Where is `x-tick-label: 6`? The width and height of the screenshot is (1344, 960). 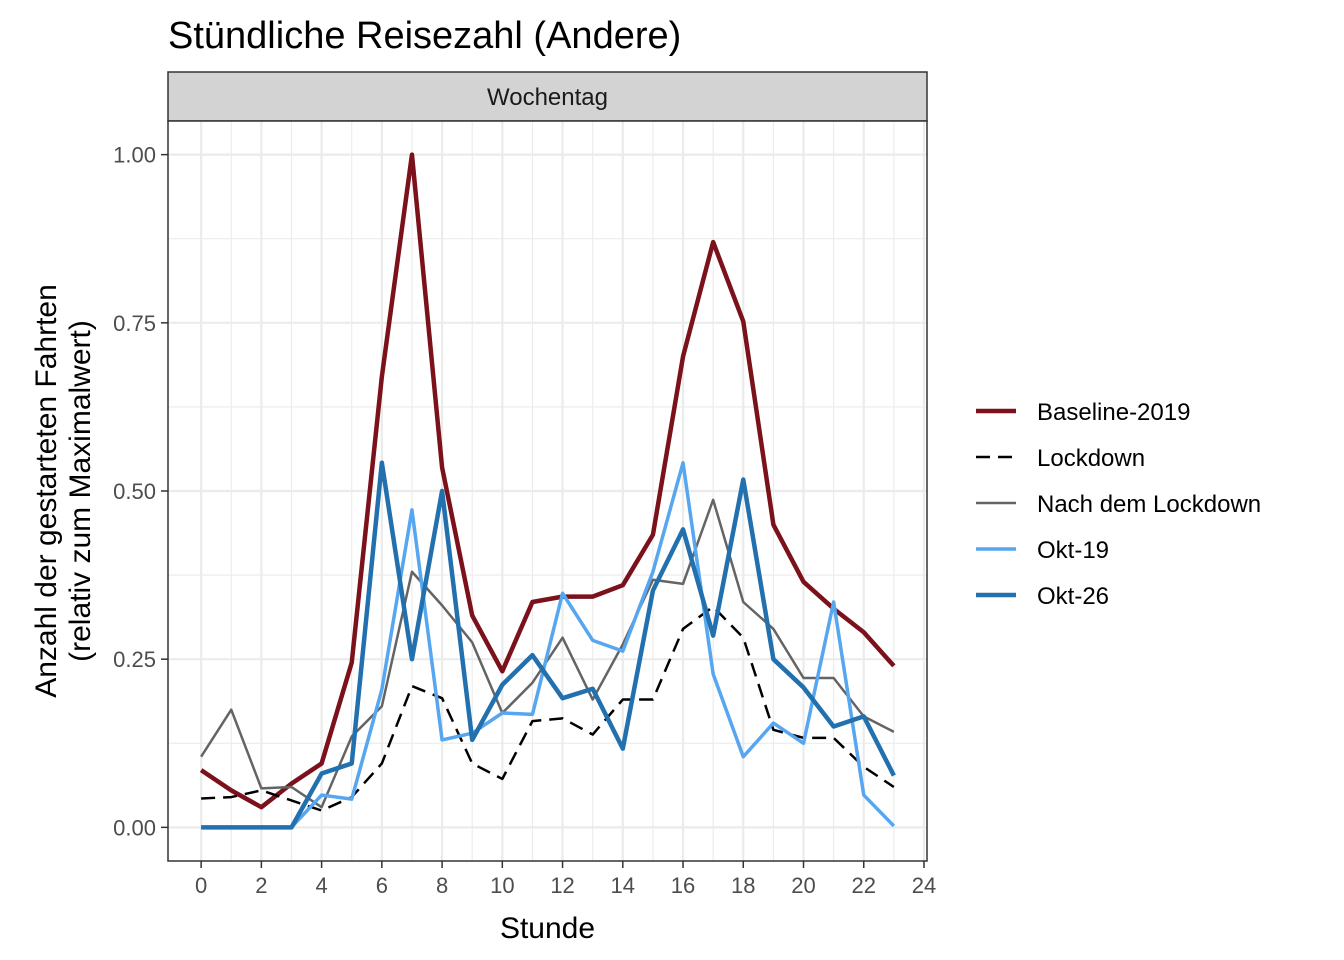 x-tick-label: 6 is located at coordinates (382, 885).